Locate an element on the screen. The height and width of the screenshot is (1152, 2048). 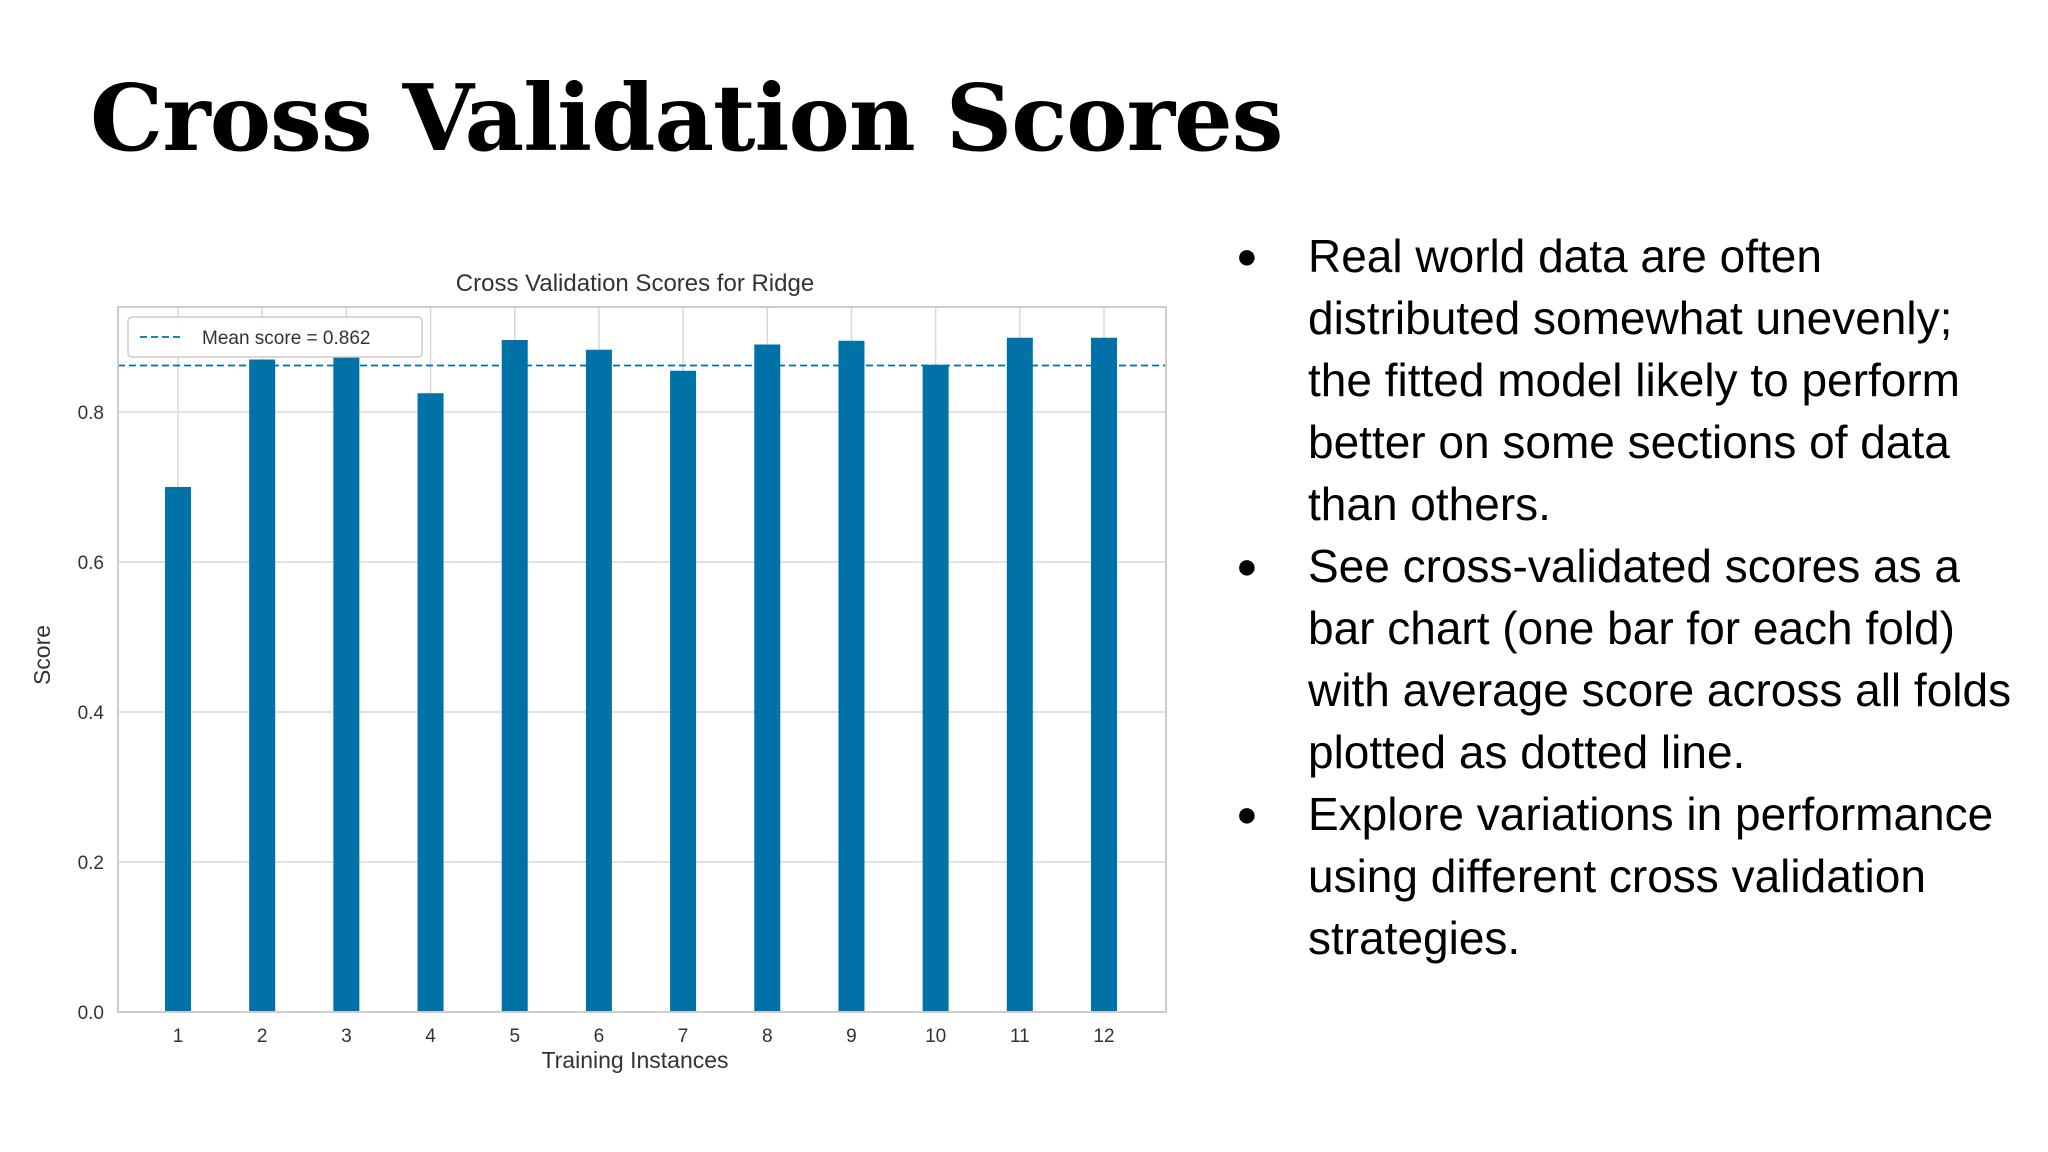
chart-title: Cross Validation Scores for Ridge is located at coordinates (635, 283).